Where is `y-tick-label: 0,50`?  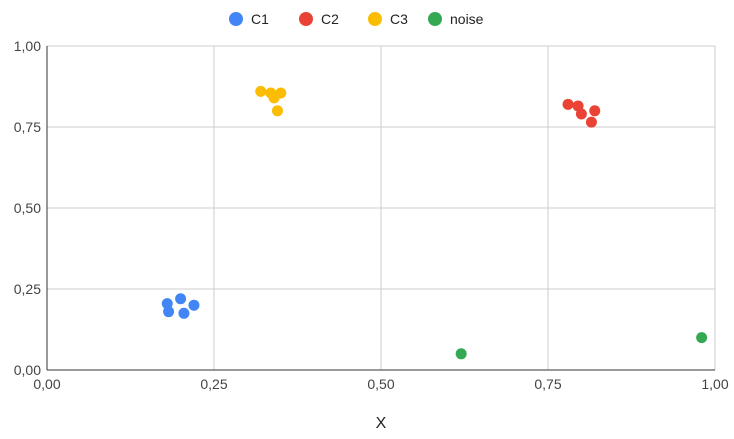 y-tick-label: 0,50 is located at coordinates (27, 208).